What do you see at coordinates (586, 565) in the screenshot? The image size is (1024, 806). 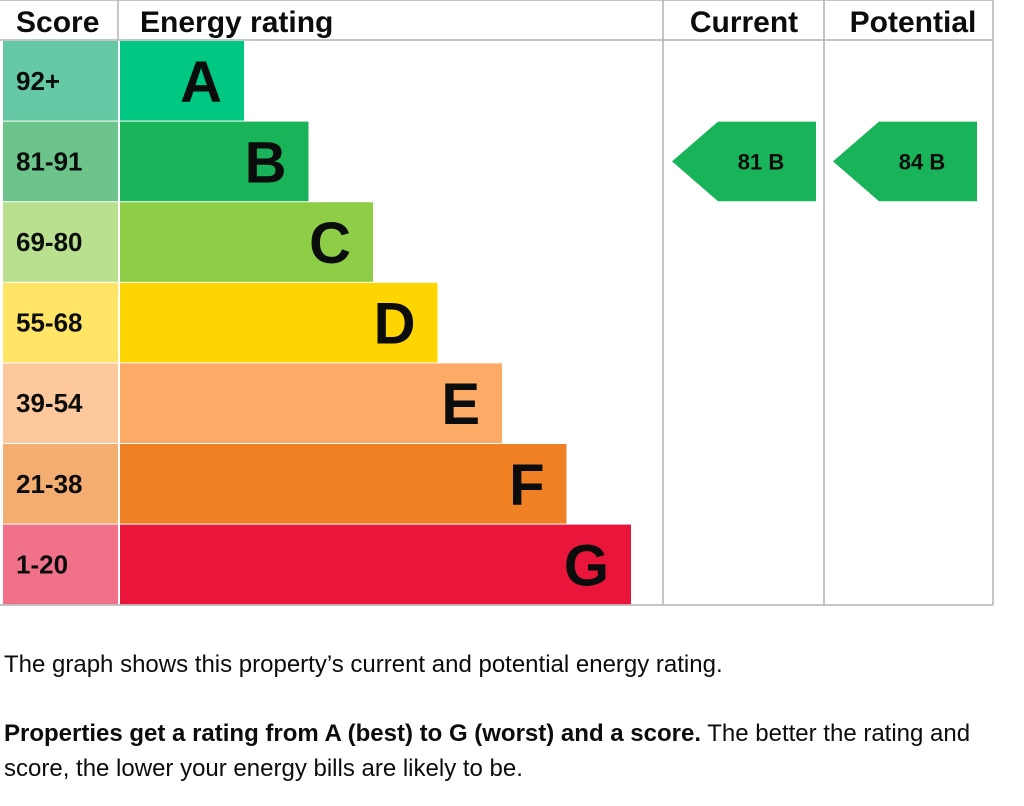 I see `rating-letter-g: G` at bounding box center [586, 565].